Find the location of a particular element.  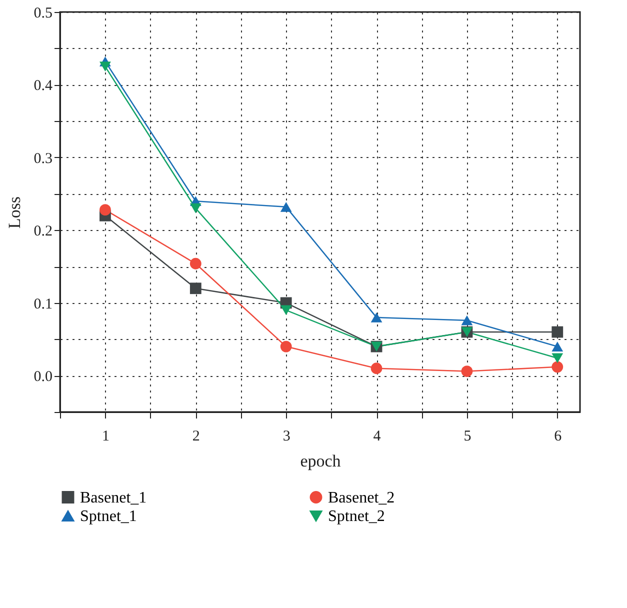

x-tick-label: 1 is located at coordinates (106, 436).